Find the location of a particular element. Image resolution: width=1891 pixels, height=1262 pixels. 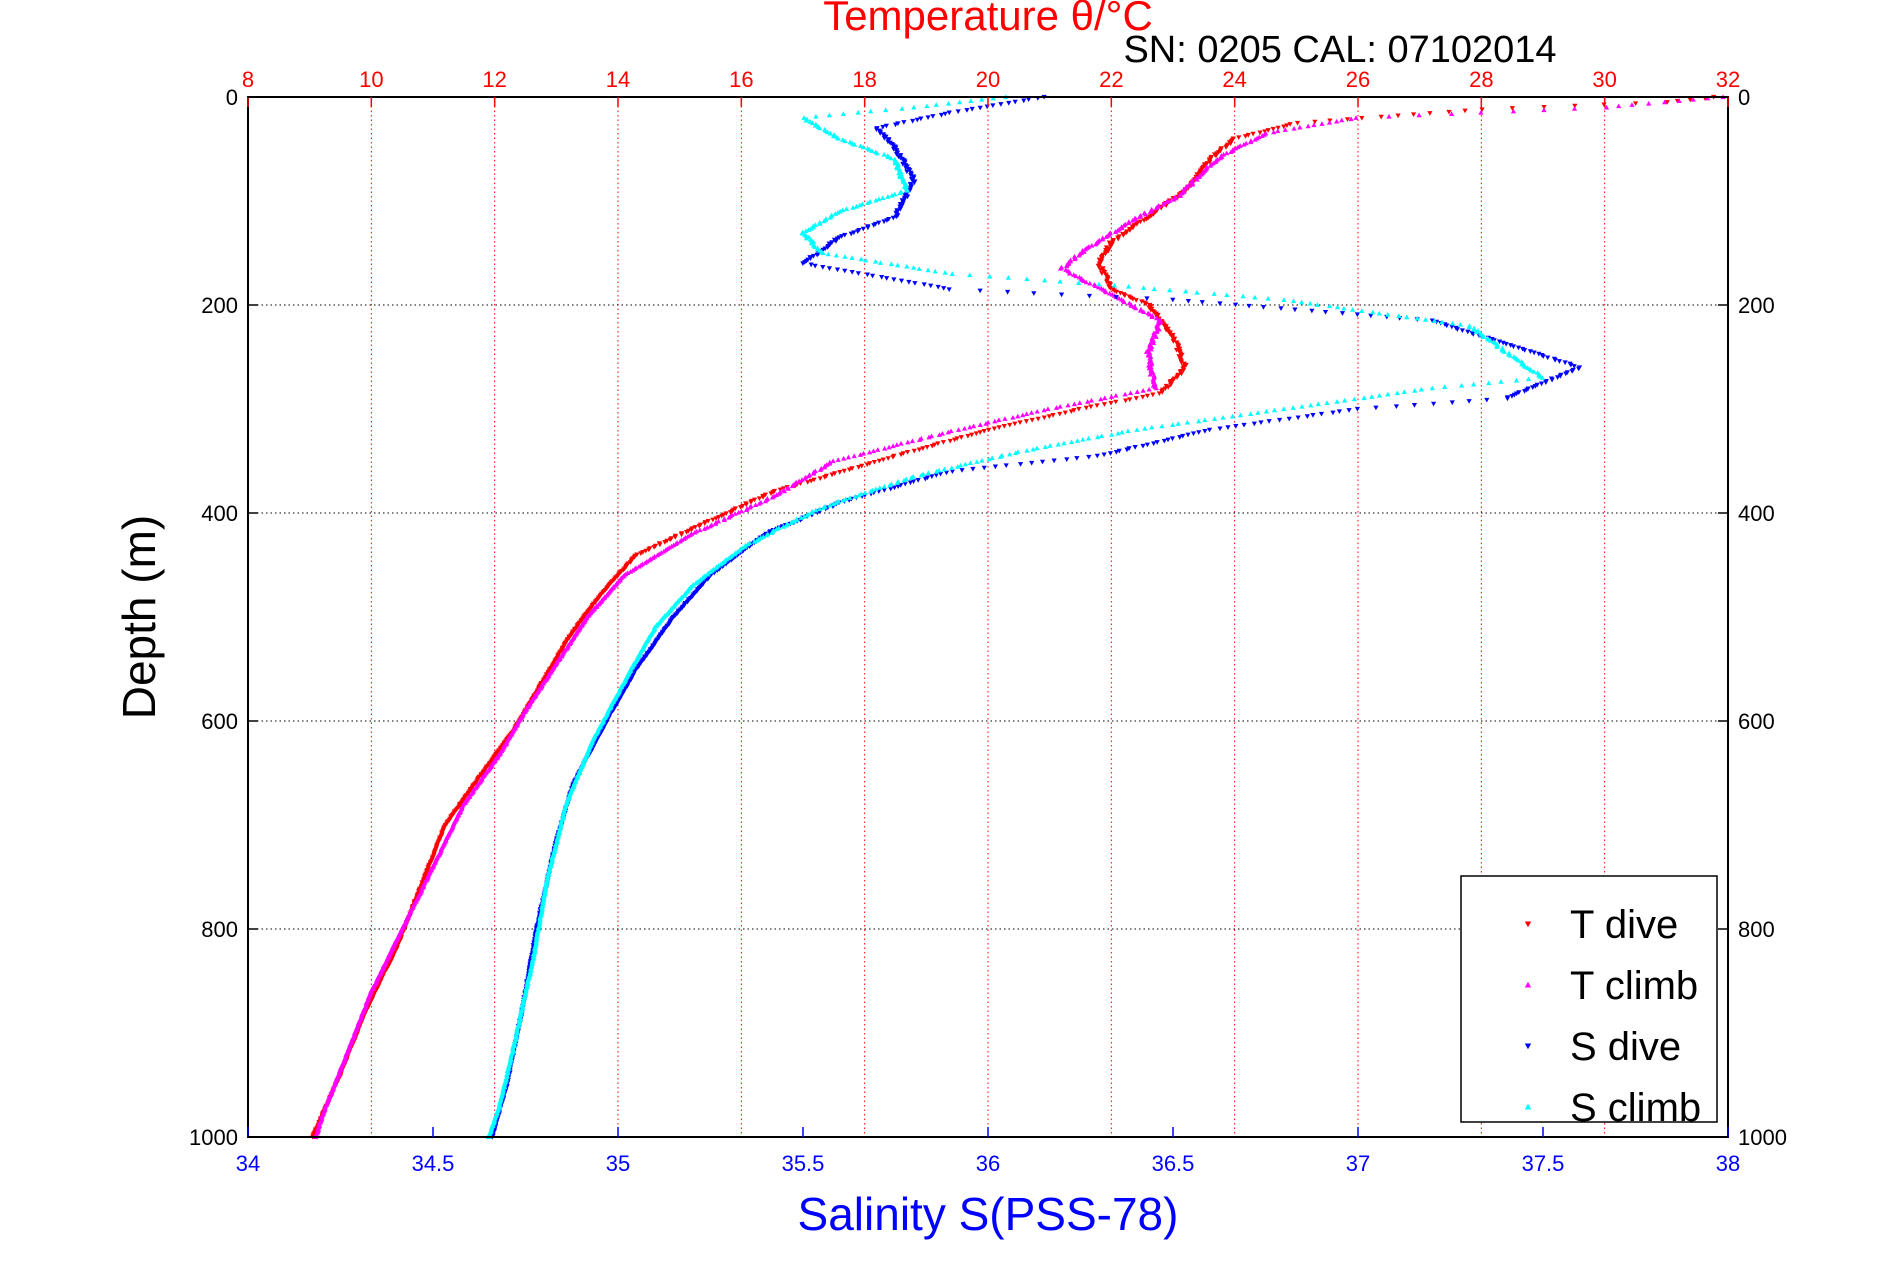

tick-label-depth-right: 600 is located at coordinates (1756, 721).